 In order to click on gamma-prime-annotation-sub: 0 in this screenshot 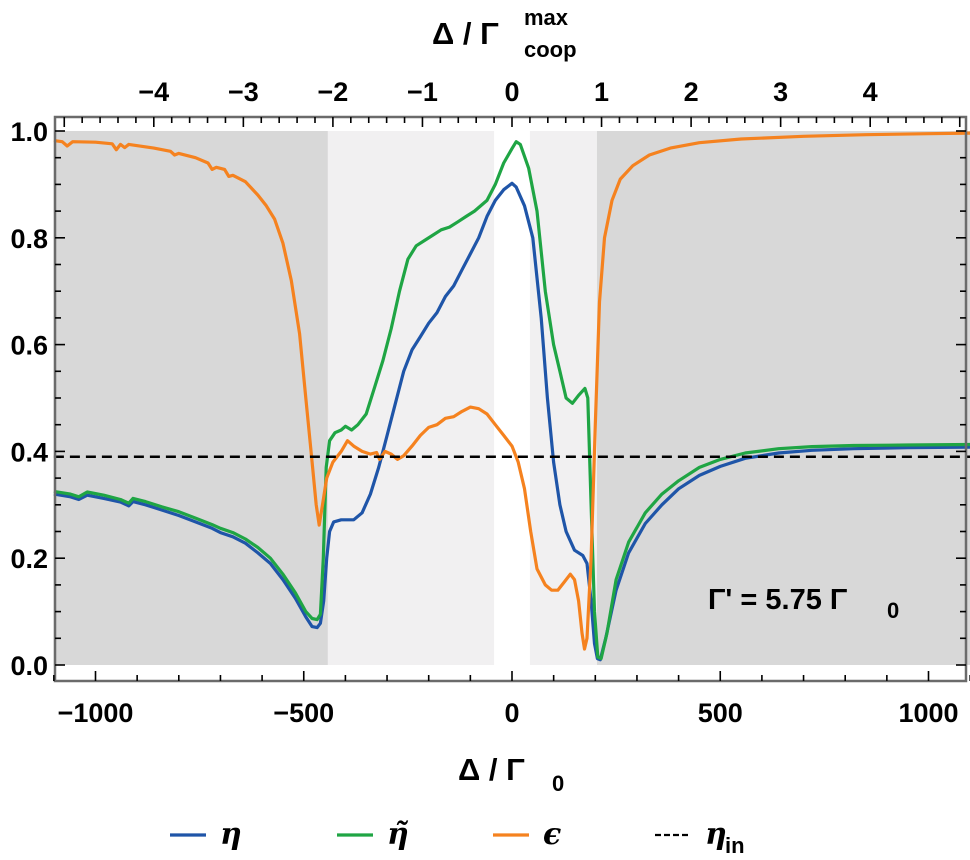, I will do `click(893, 610)`.